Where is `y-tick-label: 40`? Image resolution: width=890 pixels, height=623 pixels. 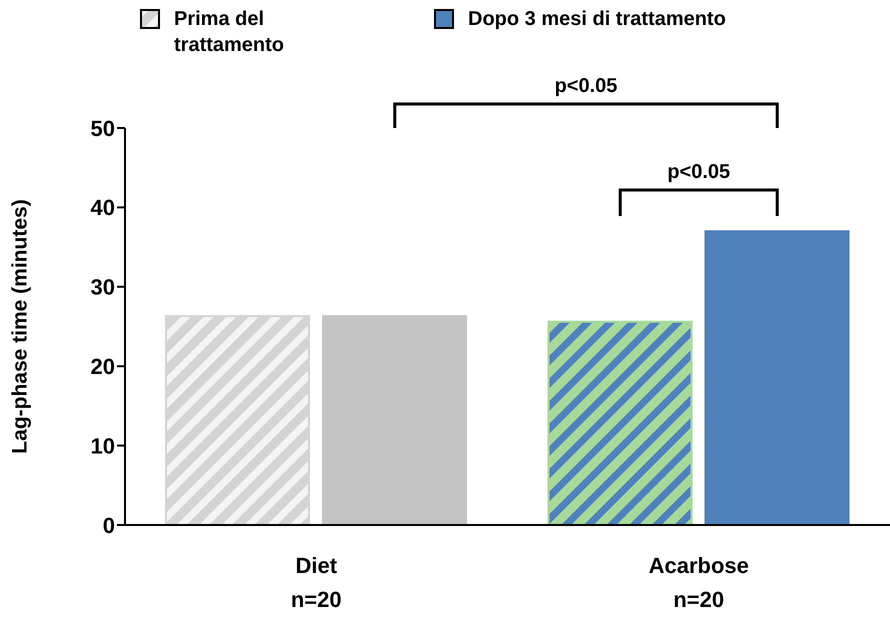
y-tick-label: 40 is located at coordinates (102, 207).